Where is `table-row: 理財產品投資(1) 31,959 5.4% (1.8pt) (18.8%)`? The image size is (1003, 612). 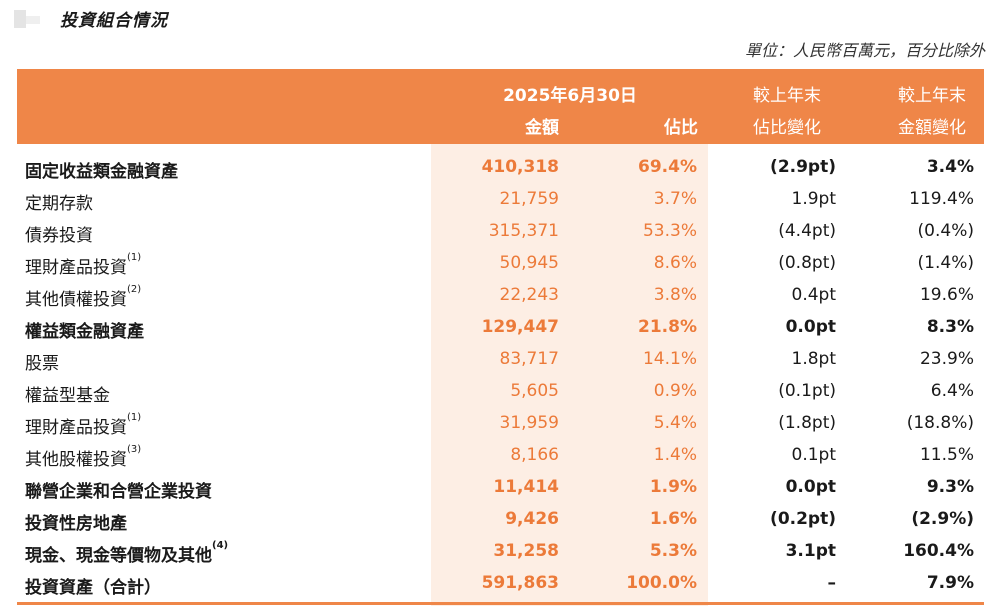
table-row: 理財產品投資(1) 31,959 5.4% (1.8pt) (18.8%) is located at coordinates (500, 422).